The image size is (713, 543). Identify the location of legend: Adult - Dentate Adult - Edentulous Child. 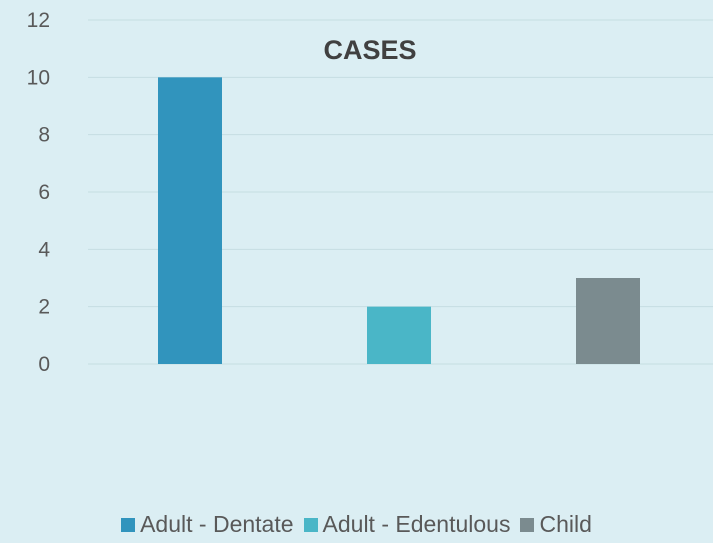
(356, 524).